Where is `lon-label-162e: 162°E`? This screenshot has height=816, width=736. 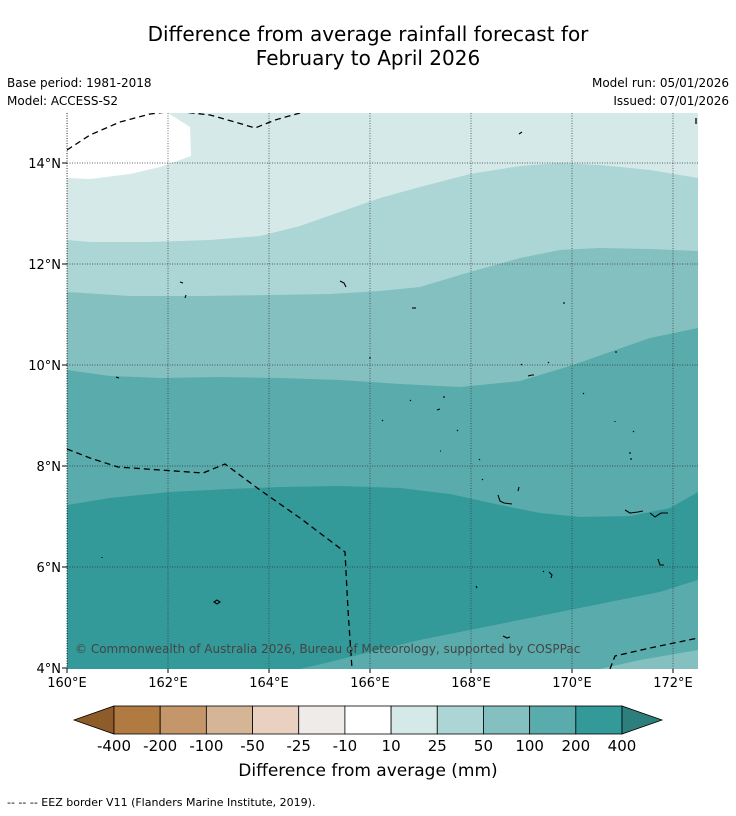 lon-label-162e: 162°E is located at coordinates (168, 683).